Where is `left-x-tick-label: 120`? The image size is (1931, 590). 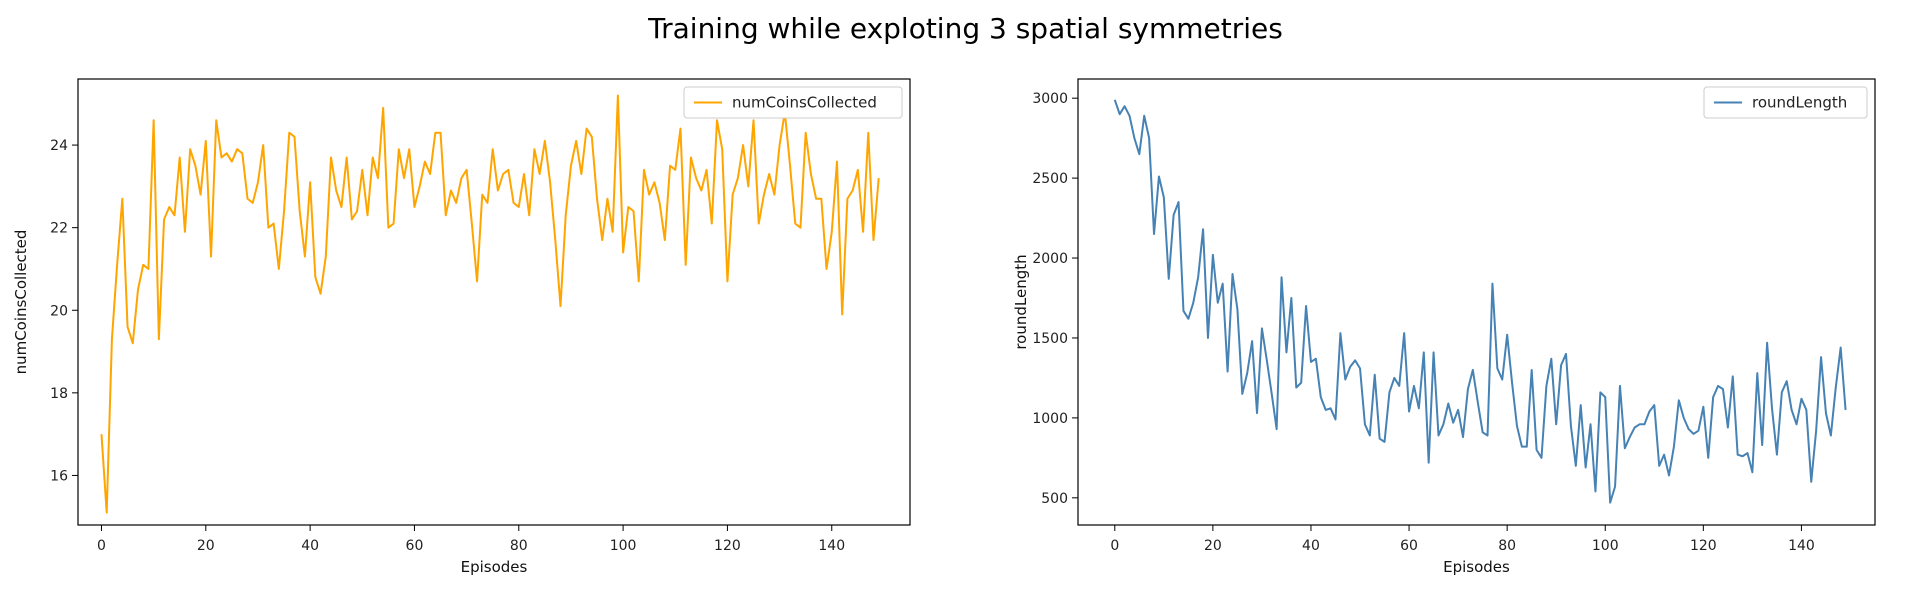
left-x-tick-label: 120 is located at coordinates (727, 546).